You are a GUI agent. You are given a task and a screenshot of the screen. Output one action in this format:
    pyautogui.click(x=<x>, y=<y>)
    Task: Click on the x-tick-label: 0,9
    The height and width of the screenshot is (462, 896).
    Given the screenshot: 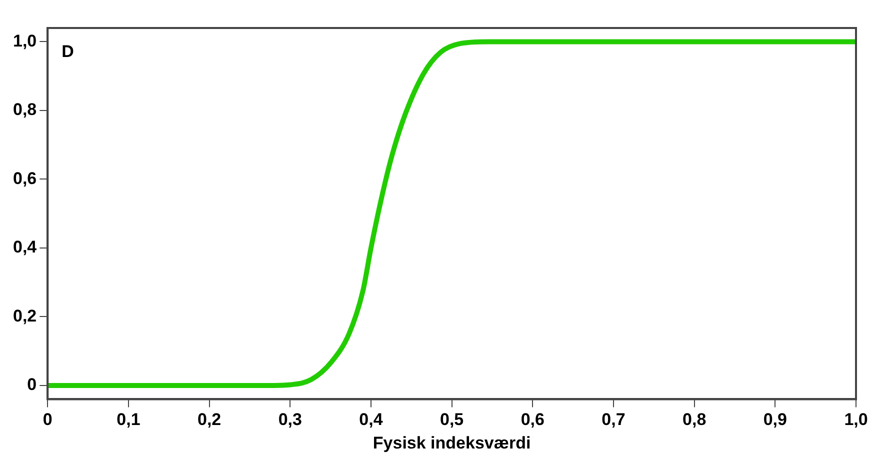 What is the action you would take?
    pyautogui.click(x=775, y=420)
    